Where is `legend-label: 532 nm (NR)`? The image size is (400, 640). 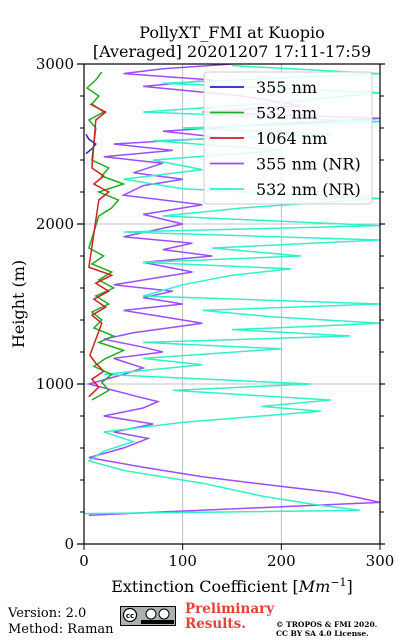 legend-label: 532 nm (NR) is located at coordinates (308, 189).